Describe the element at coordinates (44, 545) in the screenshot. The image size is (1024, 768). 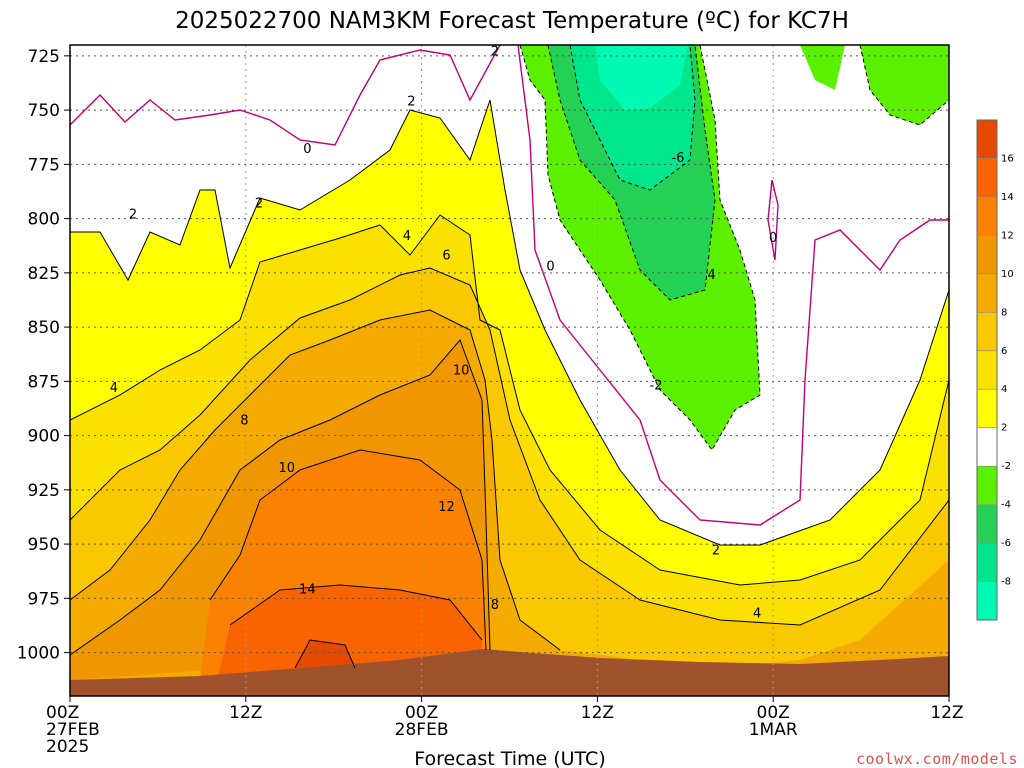
I see `y-tick-label: 950` at that location.